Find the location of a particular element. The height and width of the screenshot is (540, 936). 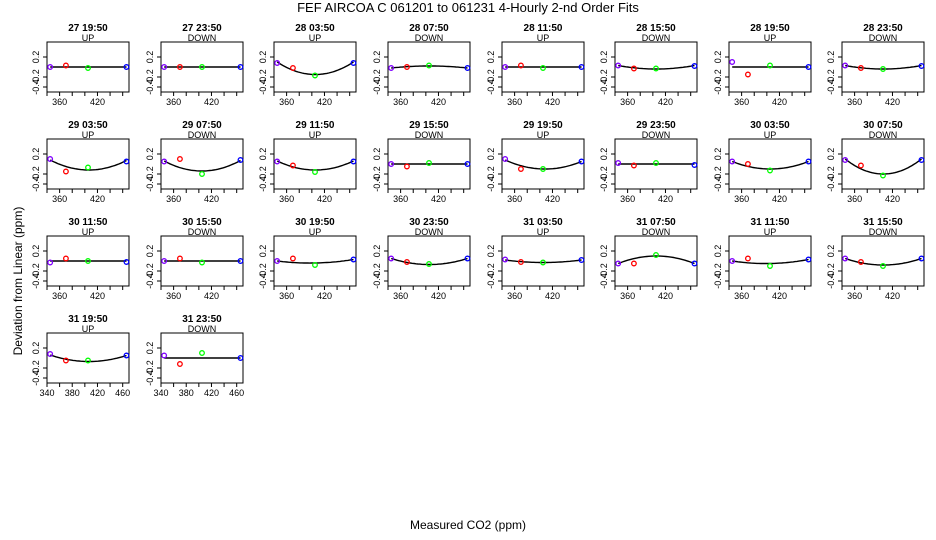

panel-title: 28 23:50 is located at coordinates (883, 28).